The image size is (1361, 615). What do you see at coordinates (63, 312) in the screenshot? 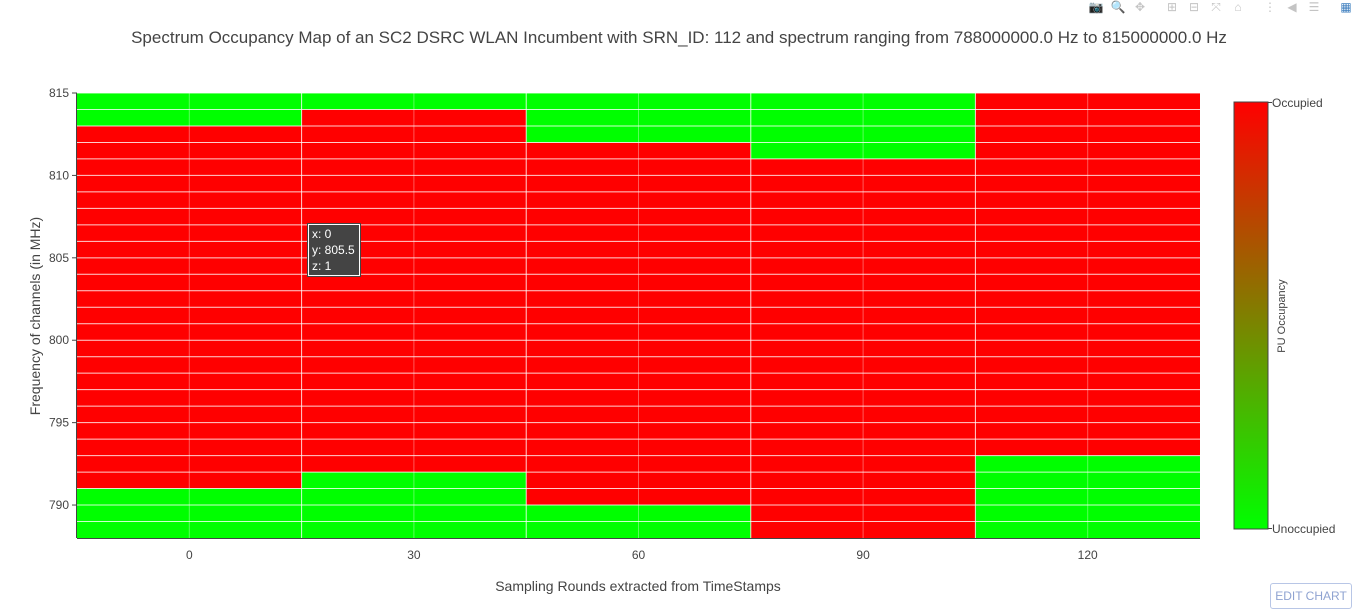
I see `y-axis: 790 795 800 805 810 815` at bounding box center [63, 312].